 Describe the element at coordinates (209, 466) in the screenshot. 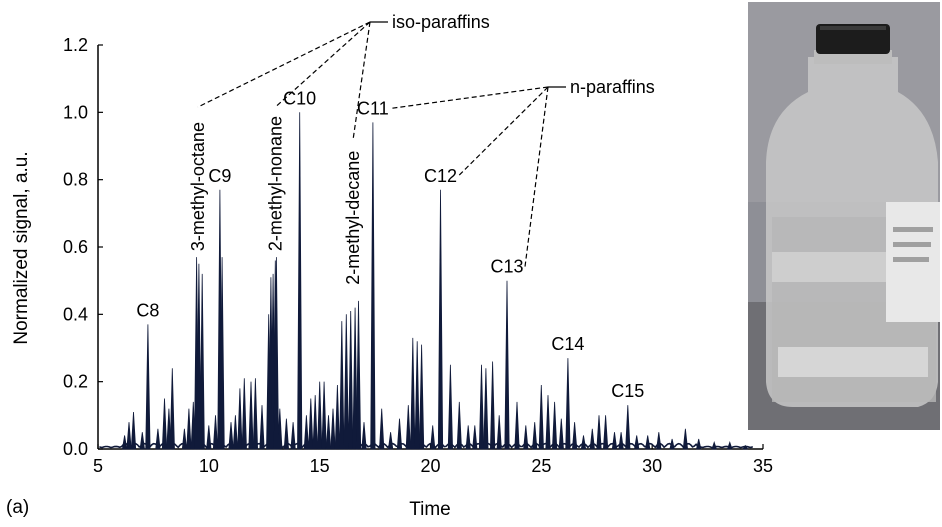

I see `x-tick-label: 10` at that location.